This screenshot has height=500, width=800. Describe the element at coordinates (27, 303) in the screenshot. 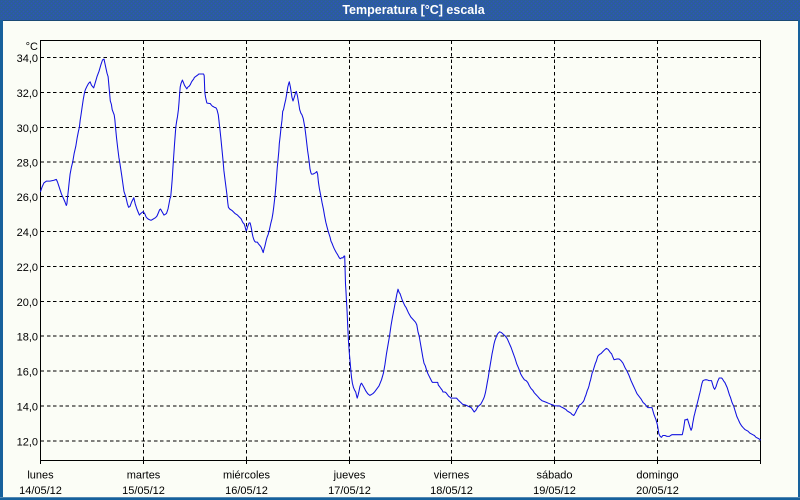

I see `svg-text: 20,0` at that location.